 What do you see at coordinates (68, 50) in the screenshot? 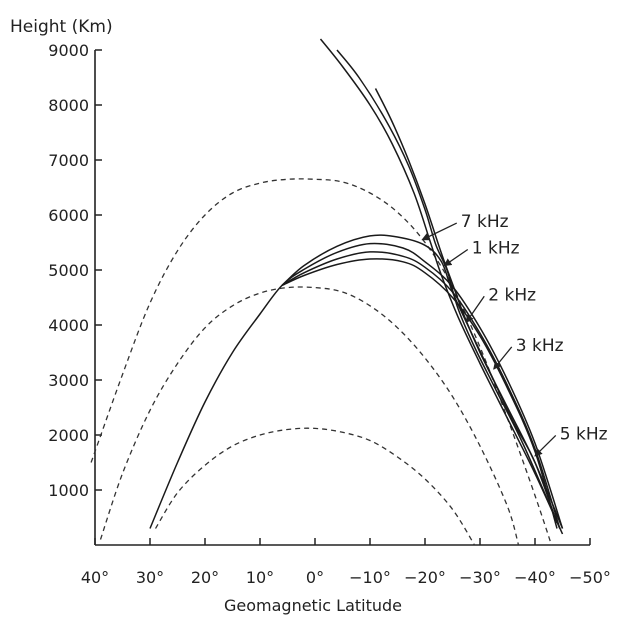
I see `y-tick-label: 9000` at bounding box center [68, 50].